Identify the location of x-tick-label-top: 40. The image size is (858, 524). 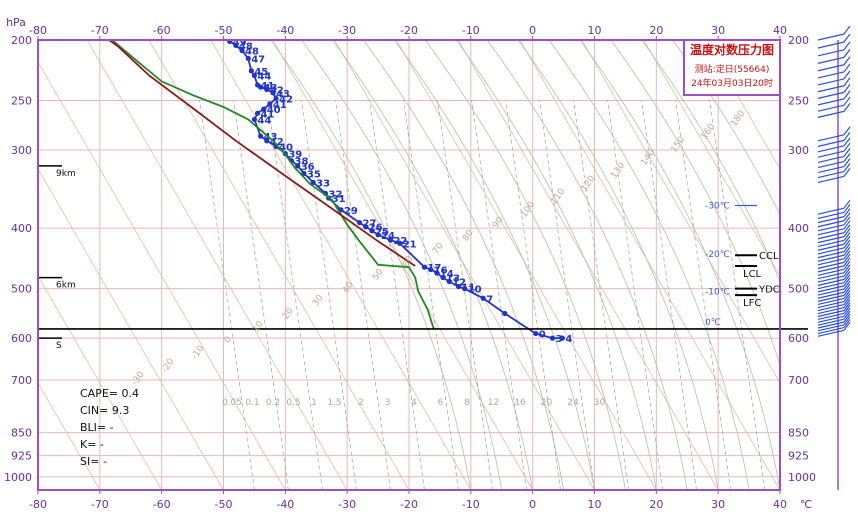
(780, 30).